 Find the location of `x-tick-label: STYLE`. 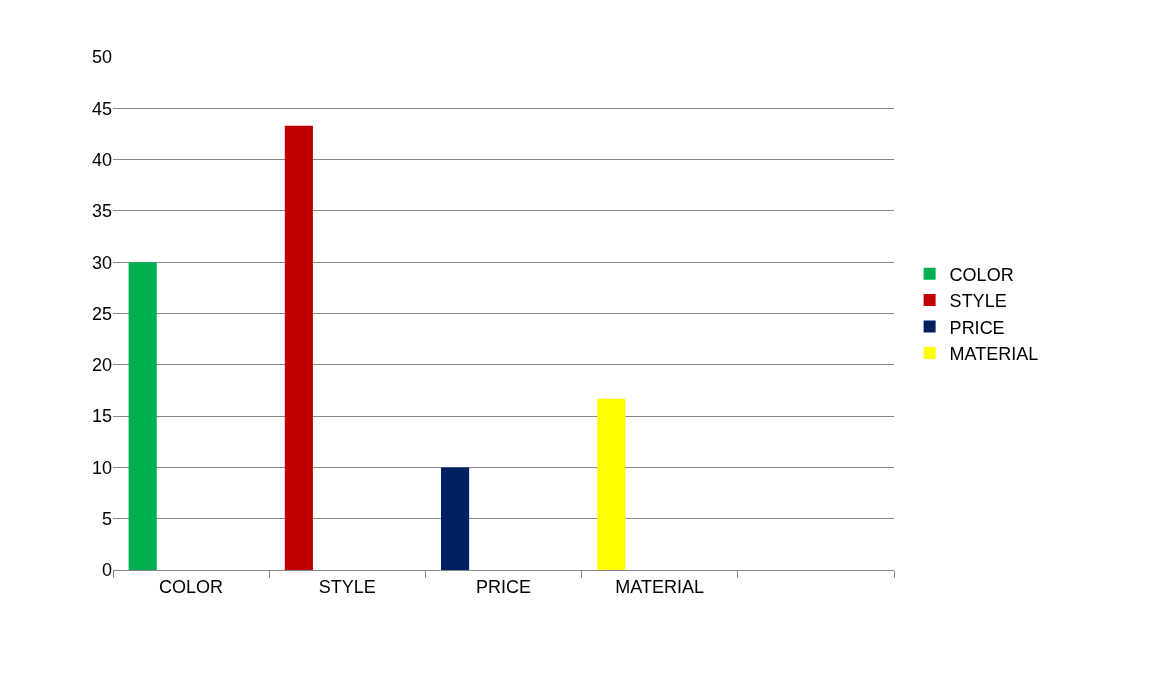

x-tick-label: STYLE is located at coordinates (347, 586).